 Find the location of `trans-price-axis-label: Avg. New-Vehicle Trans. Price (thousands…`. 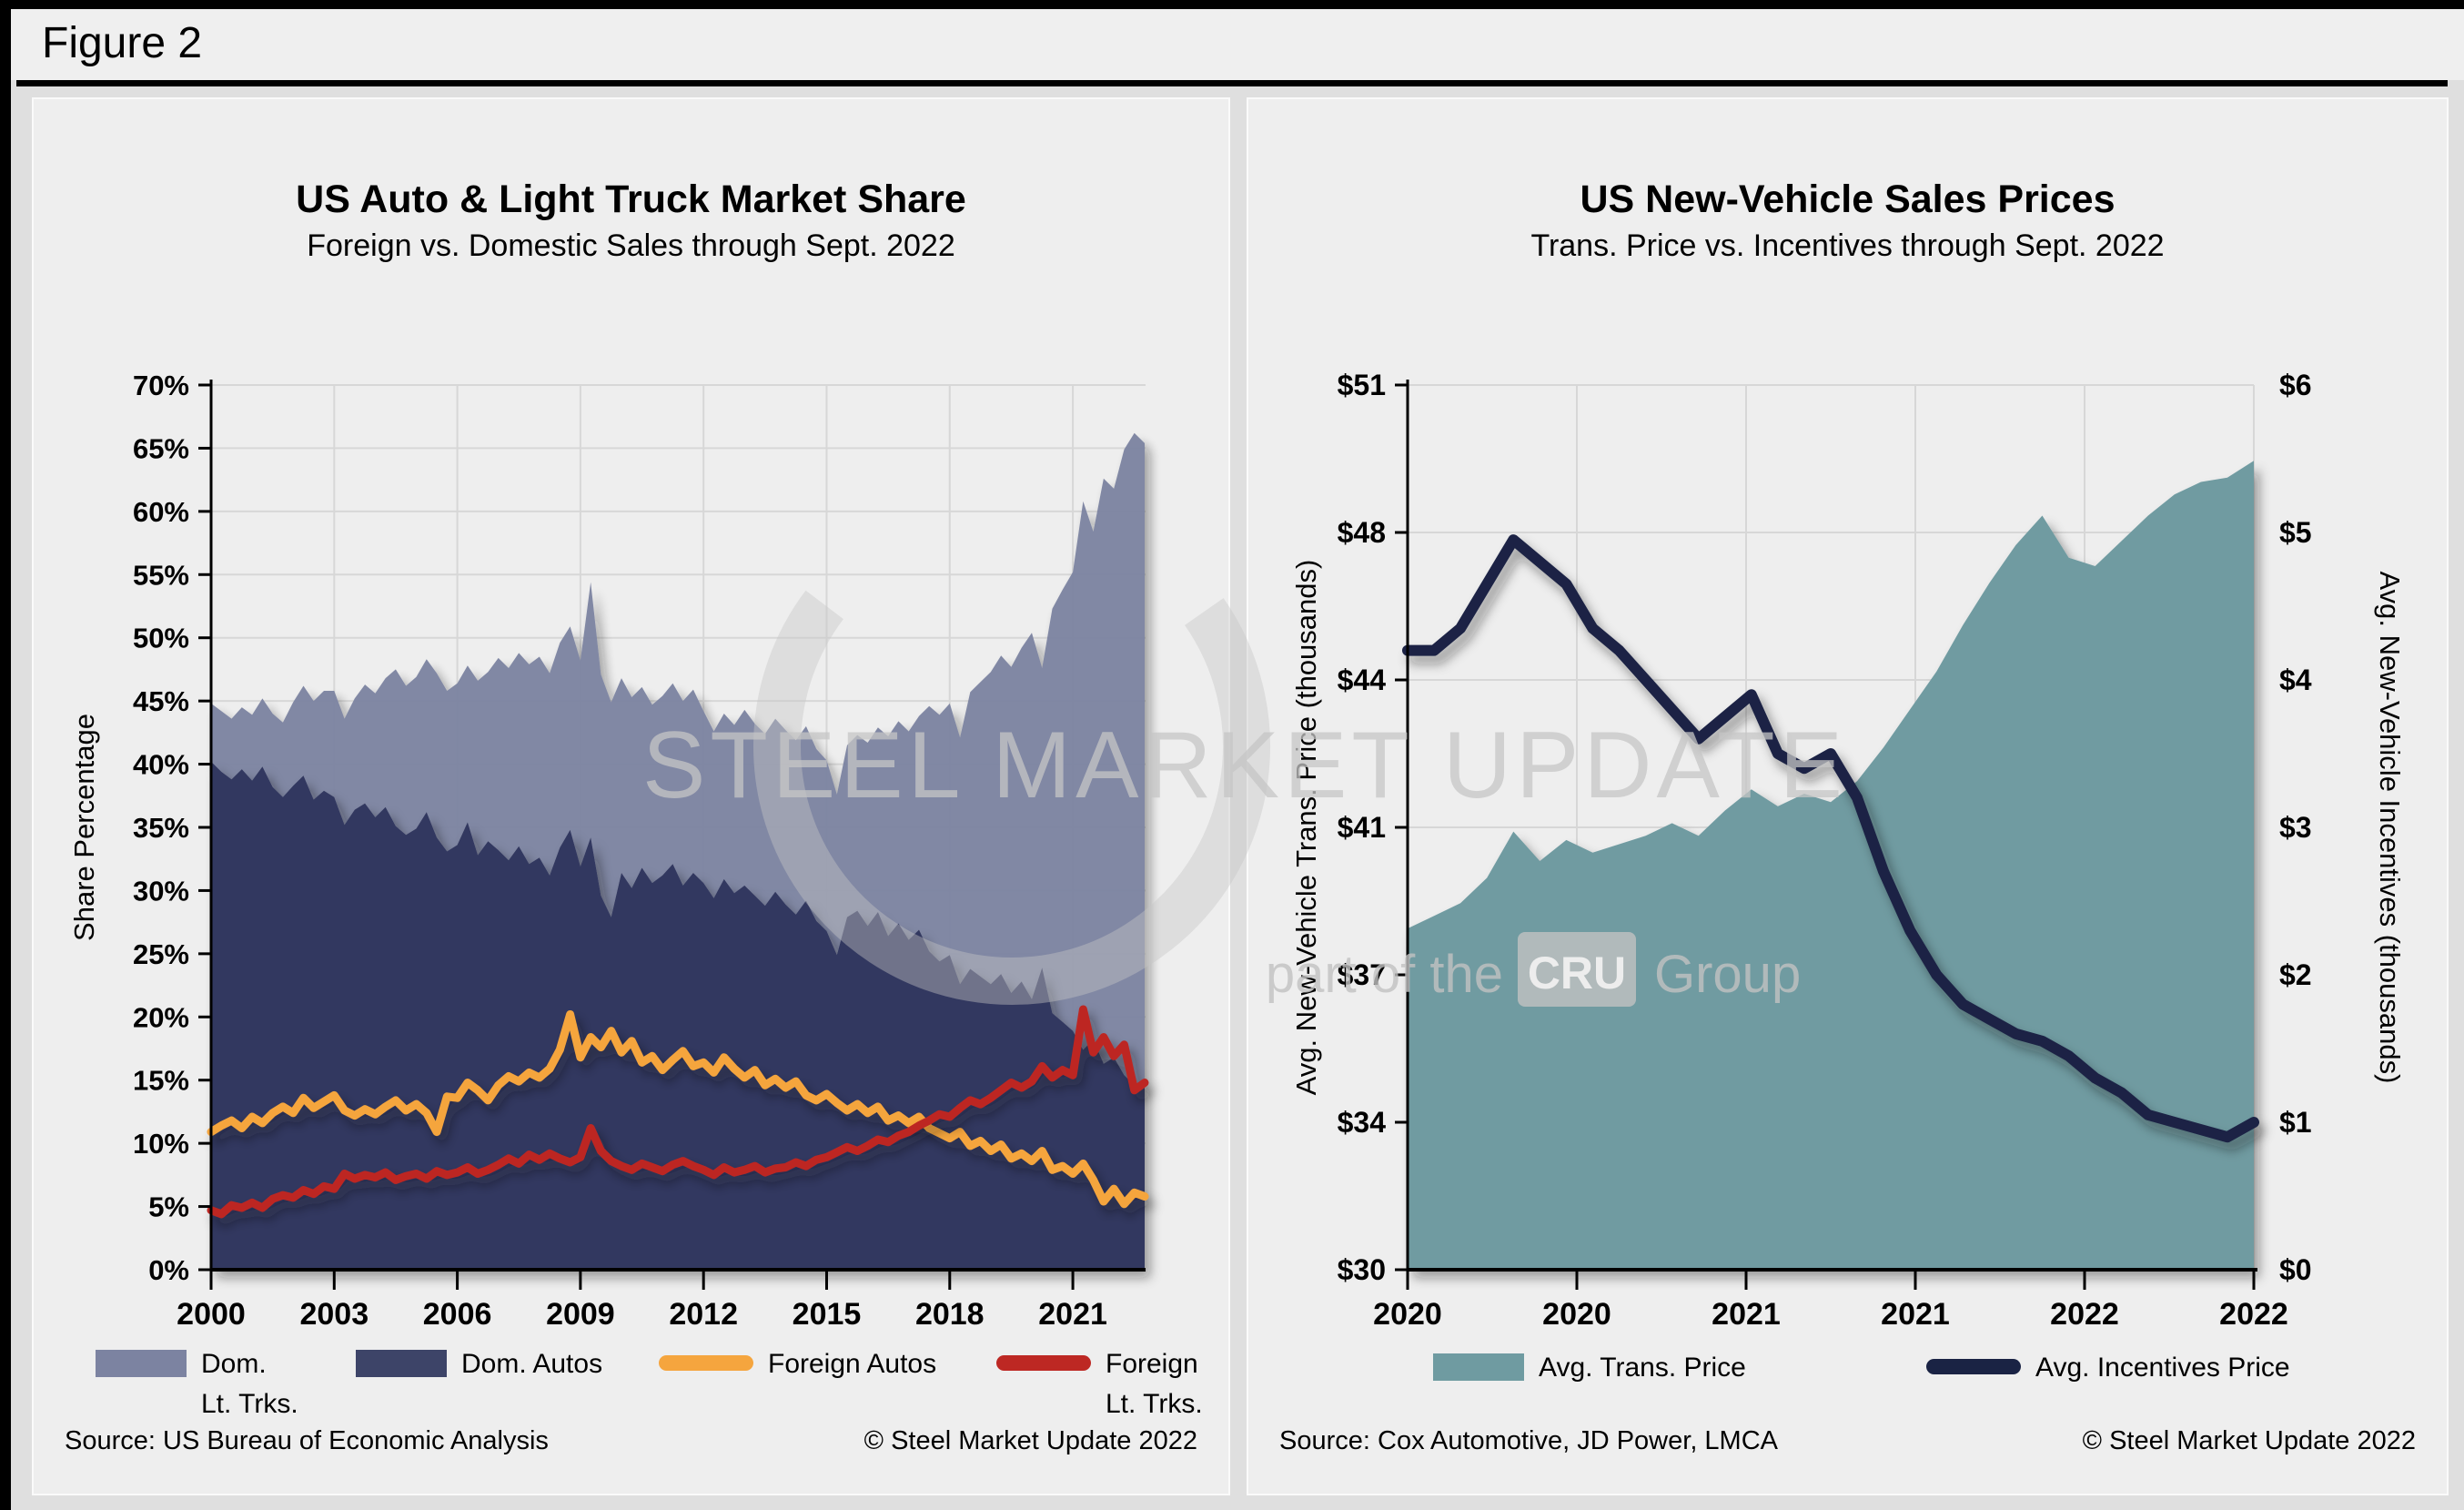

trans-price-axis-label: Avg. New-Vehicle Trans. Price (thousands… is located at coordinates (1306, 828).